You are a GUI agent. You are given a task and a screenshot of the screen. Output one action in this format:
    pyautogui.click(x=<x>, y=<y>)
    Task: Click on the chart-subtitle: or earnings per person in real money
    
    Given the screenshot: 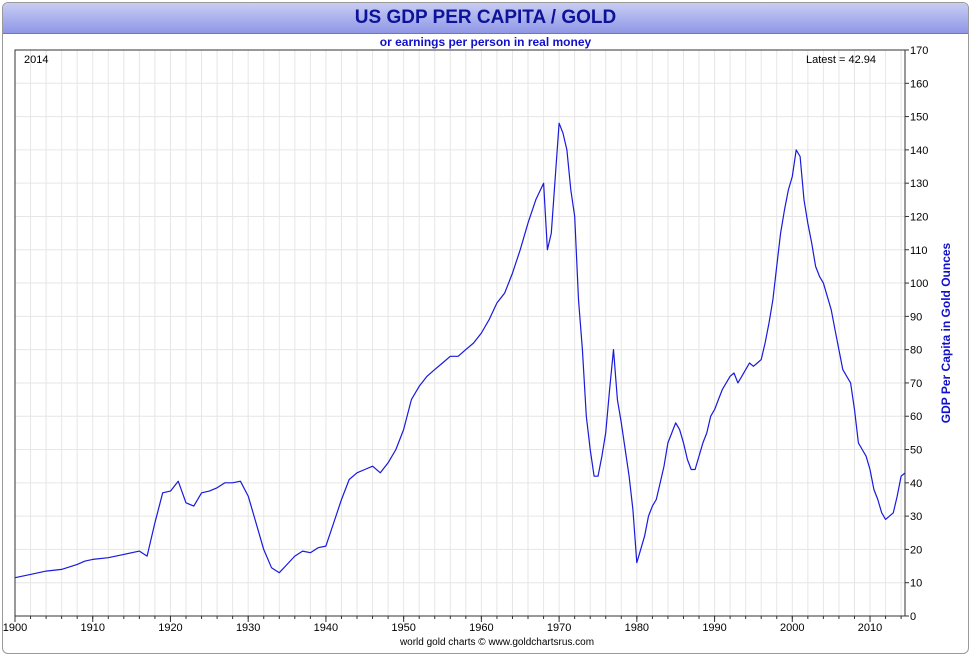 What is the action you would take?
    pyautogui.click(x=485, y=42)
    